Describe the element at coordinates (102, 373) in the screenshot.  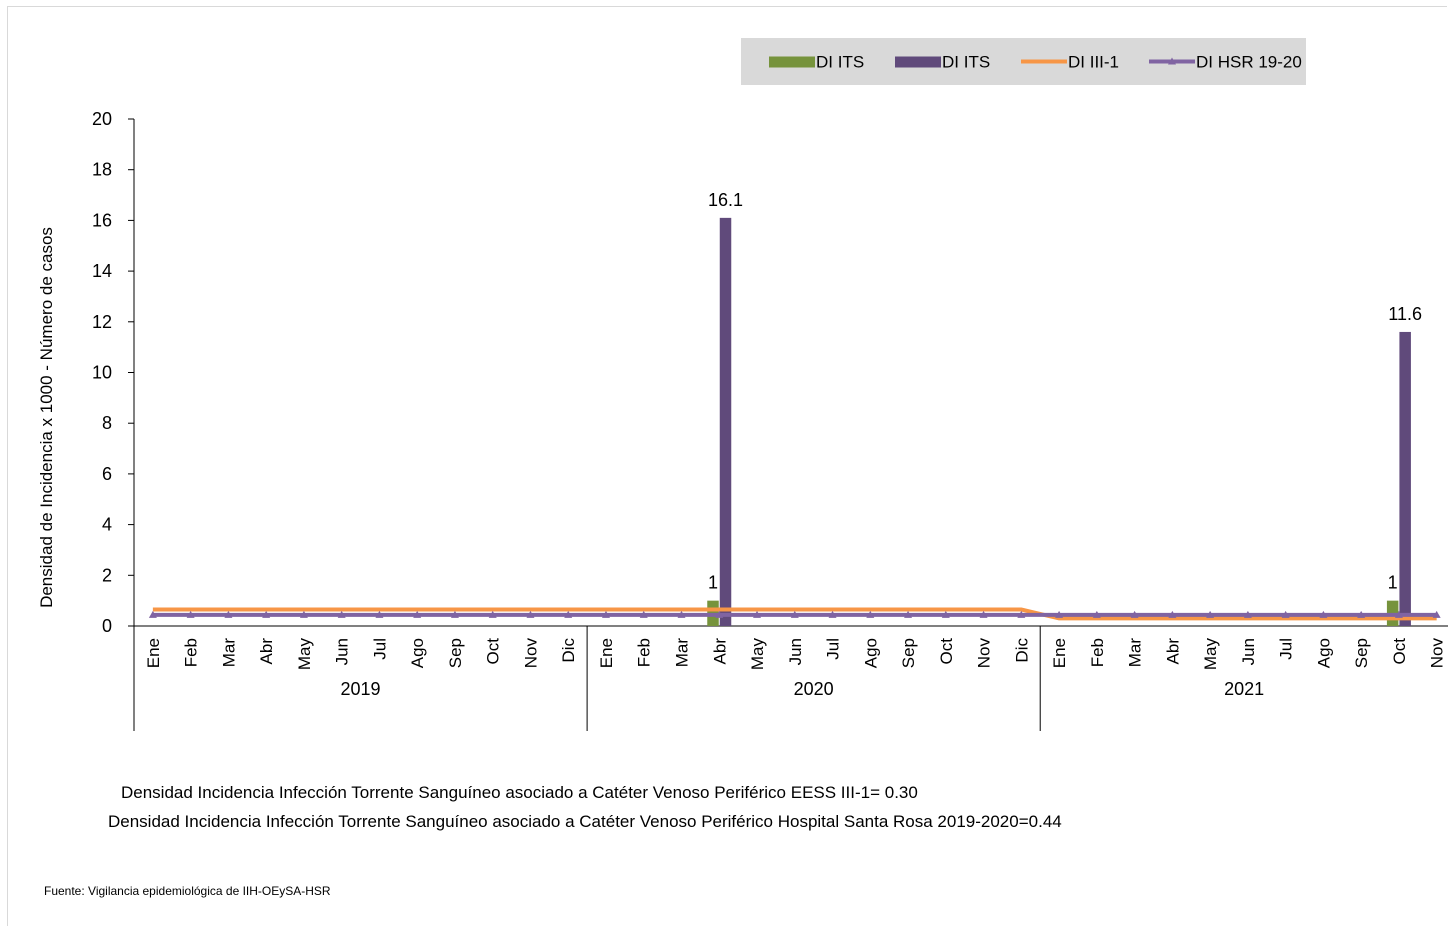
I see `y-tick-label: 10` at that location.